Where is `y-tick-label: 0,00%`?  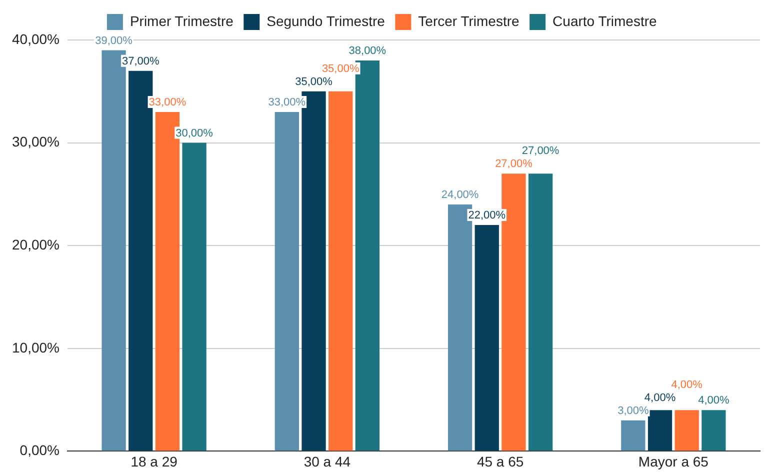
y-tick-label: 0,00% is located at coordinates (40, 450).